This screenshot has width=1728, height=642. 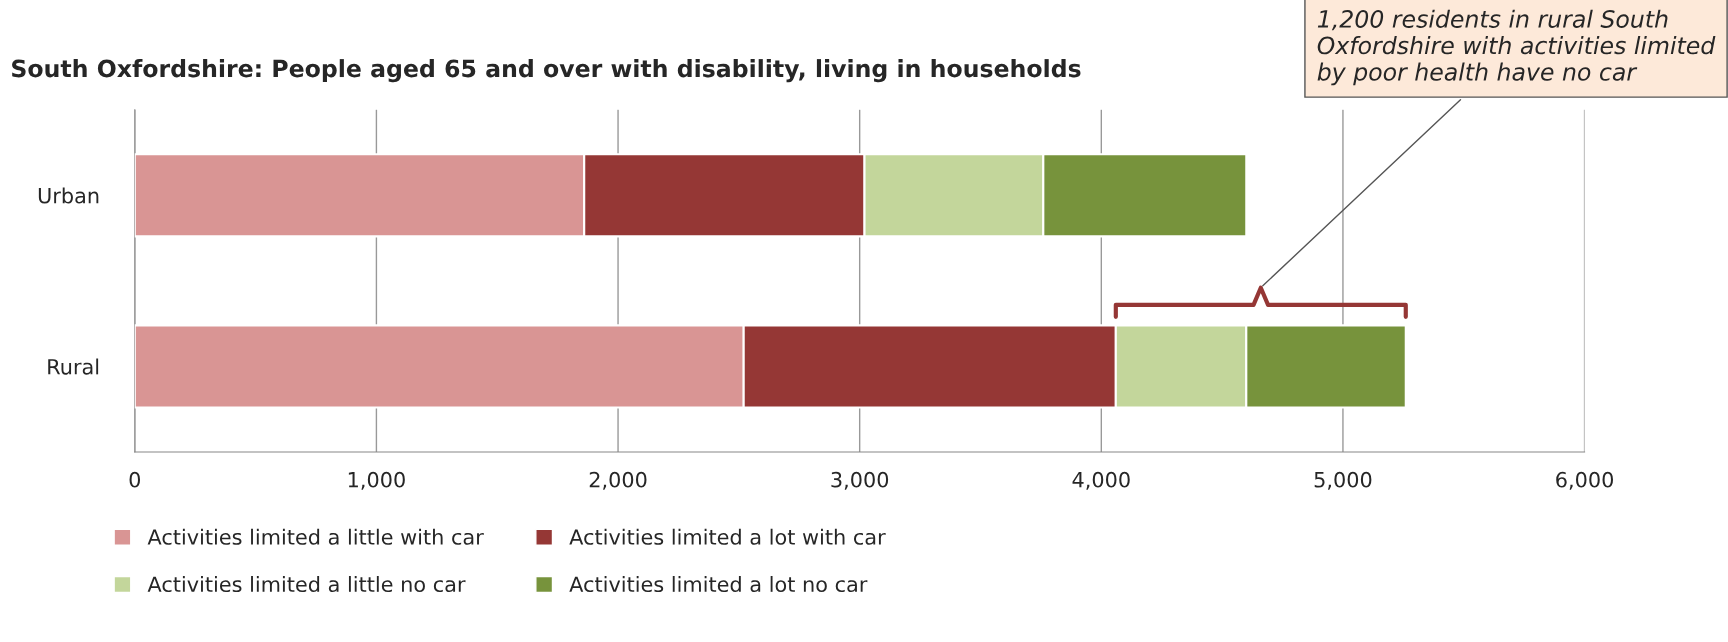 What do you see at coordinates (618, 480) in the screenshot?
I see `x-tick-label: 2,000` at bounding box center [618, 480].